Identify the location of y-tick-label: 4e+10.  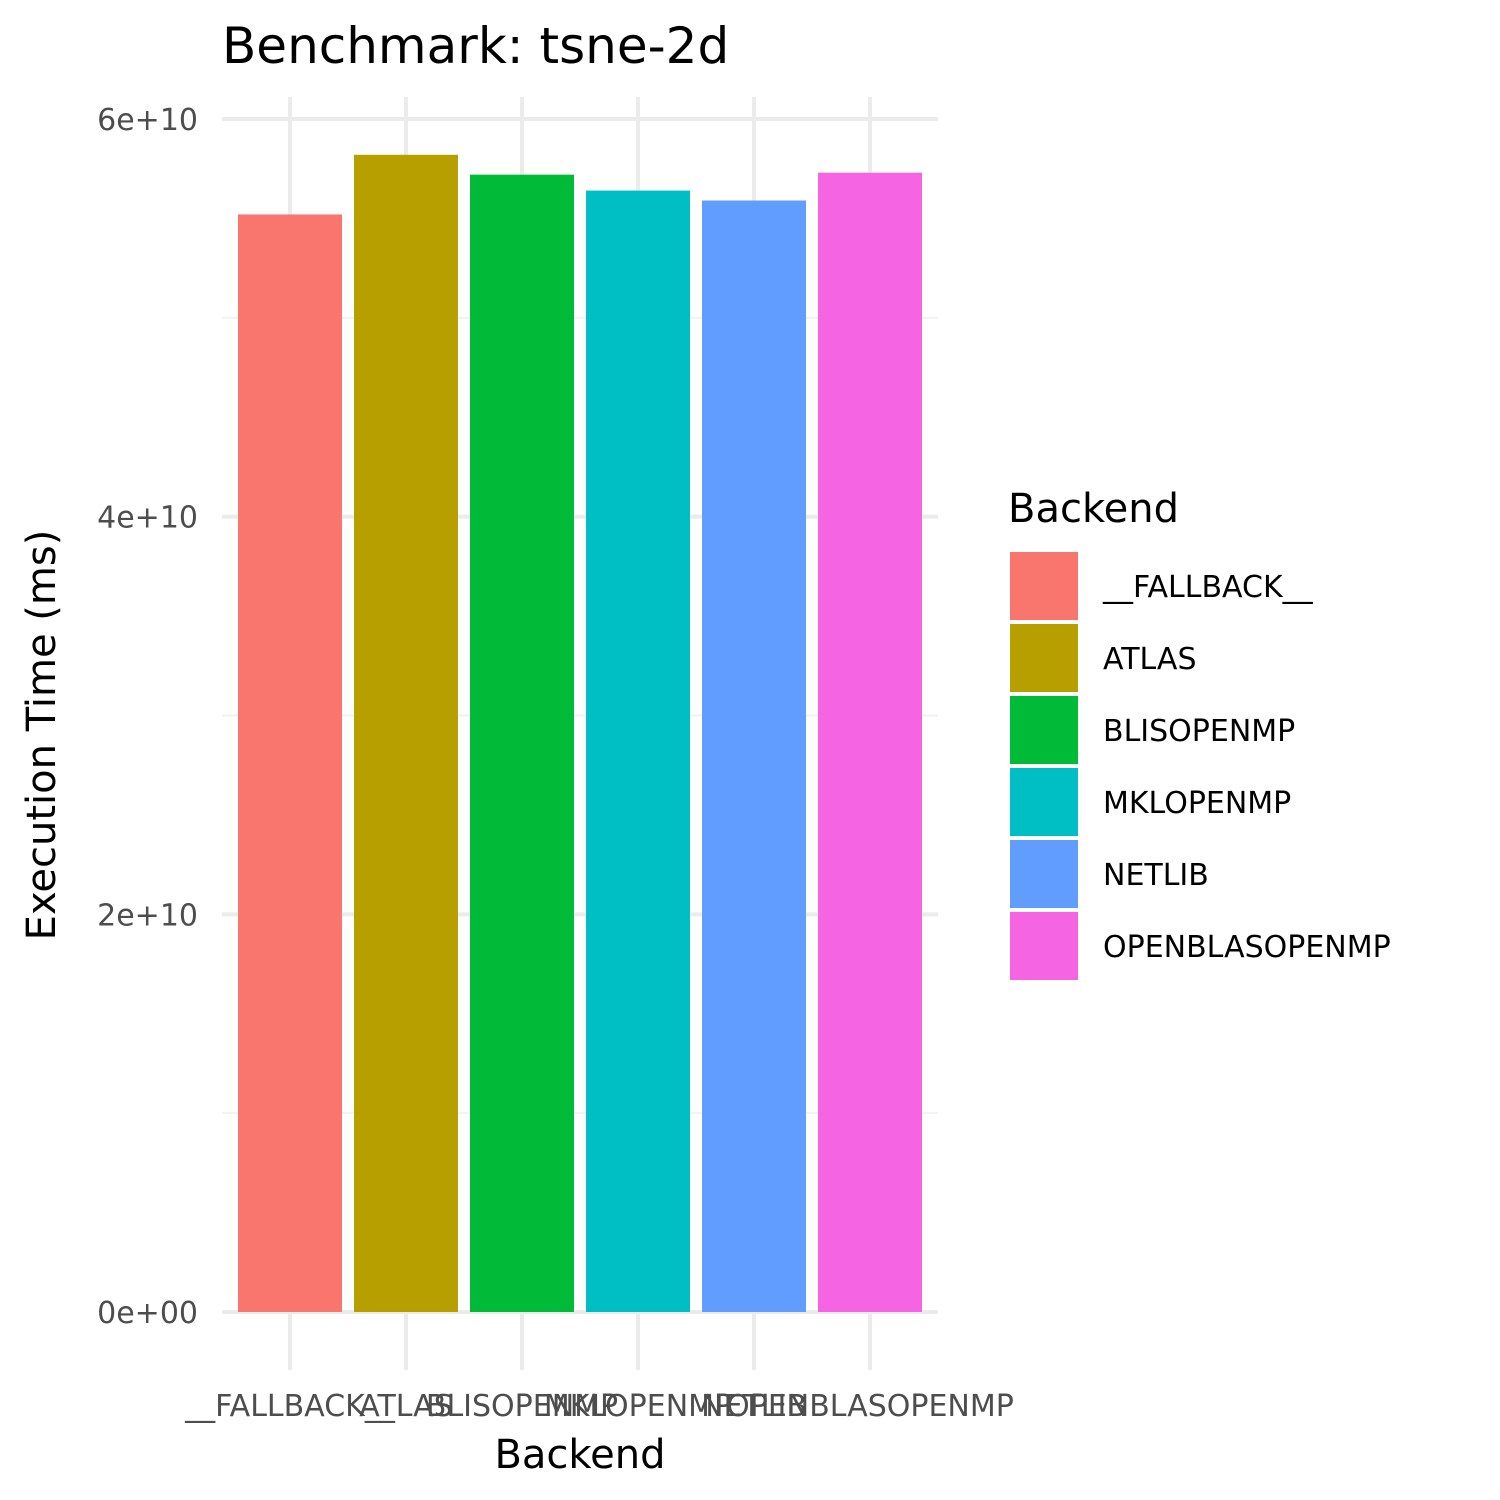
(147, 518).